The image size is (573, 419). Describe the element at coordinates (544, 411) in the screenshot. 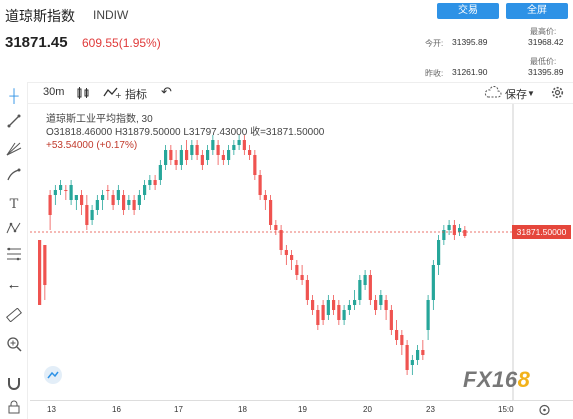

I see `time-zone-icon` at that location.